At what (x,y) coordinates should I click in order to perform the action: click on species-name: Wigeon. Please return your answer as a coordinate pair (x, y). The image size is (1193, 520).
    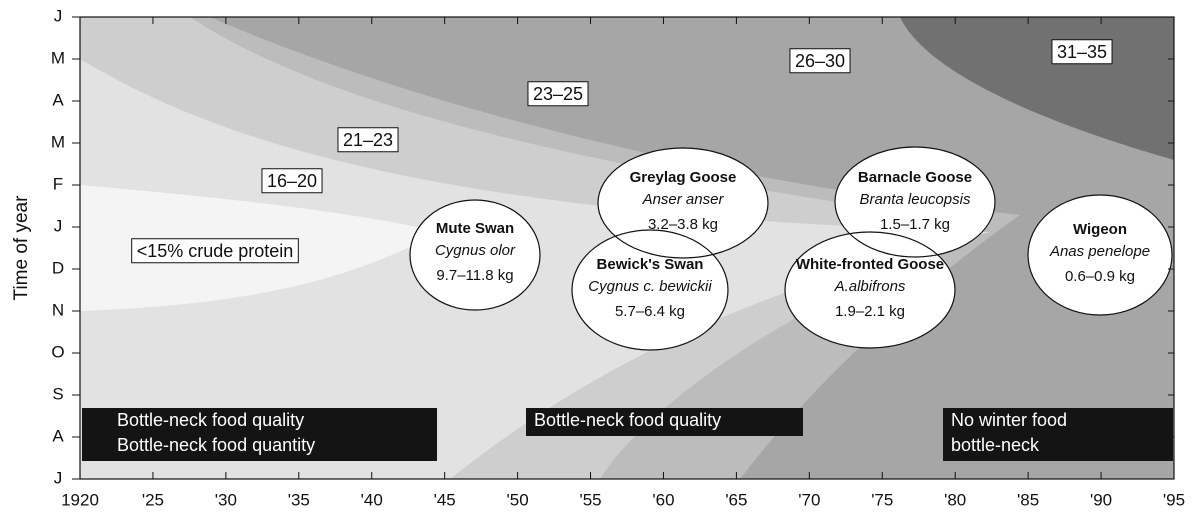
    Looking at the image, I should click on (1100, 229).